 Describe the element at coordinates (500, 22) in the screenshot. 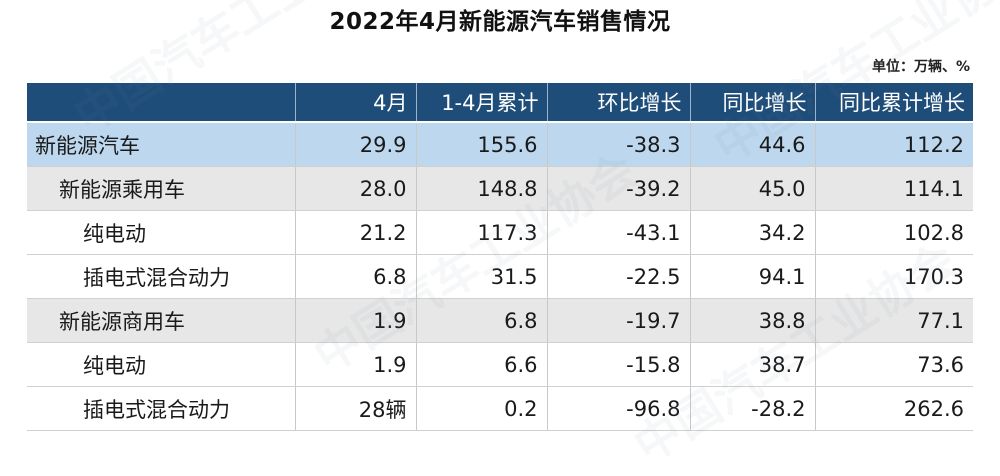

I see `page-title: 2022年4月新能源汽车销售情况` at that location.